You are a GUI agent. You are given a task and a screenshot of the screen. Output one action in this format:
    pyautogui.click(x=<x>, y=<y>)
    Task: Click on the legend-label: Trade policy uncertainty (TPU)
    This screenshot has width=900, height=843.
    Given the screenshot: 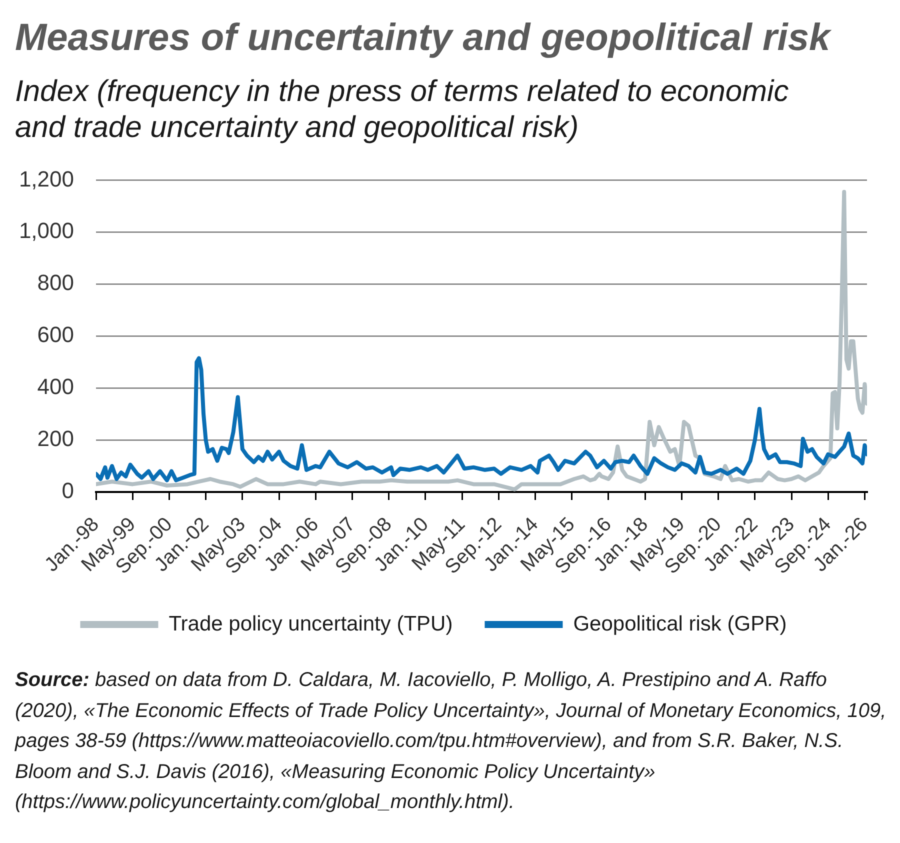 What is the action you would take?
    pyautogui.click(x=310, y=624)
    